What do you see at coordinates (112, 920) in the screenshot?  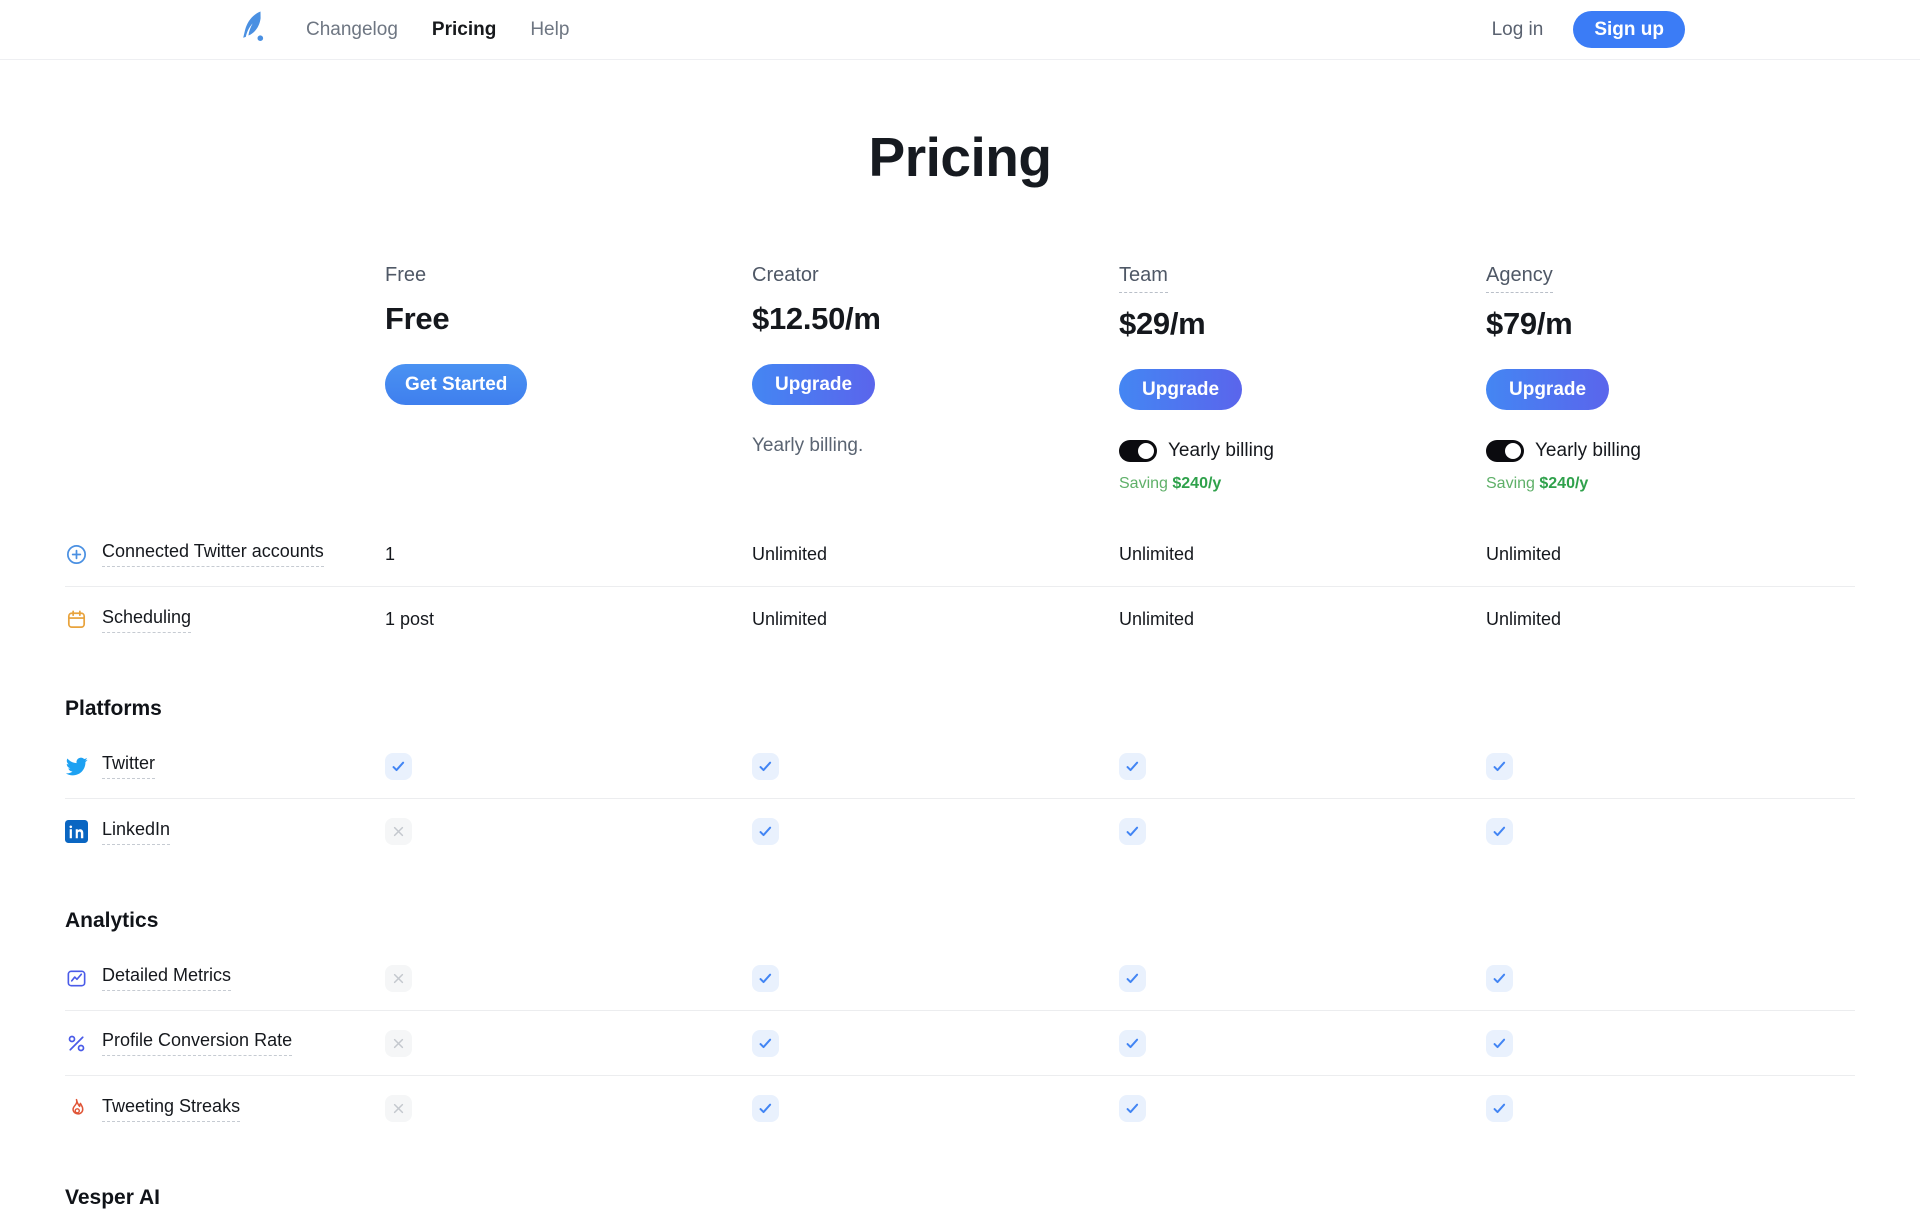 I see `section-title-analytics: Analytics` at bounding box center [112, 920].